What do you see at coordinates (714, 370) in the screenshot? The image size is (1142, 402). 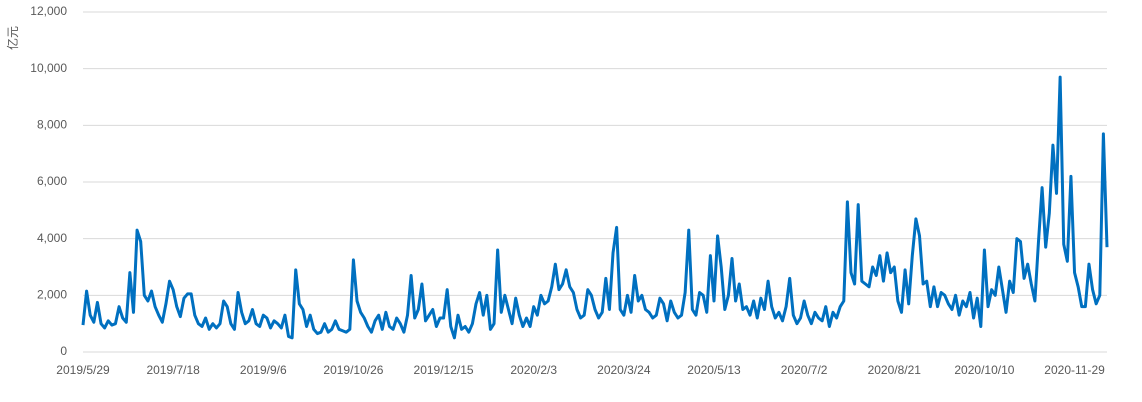 I see `x-tick-label: 2020/5/13` at bounding box center [714, 370].